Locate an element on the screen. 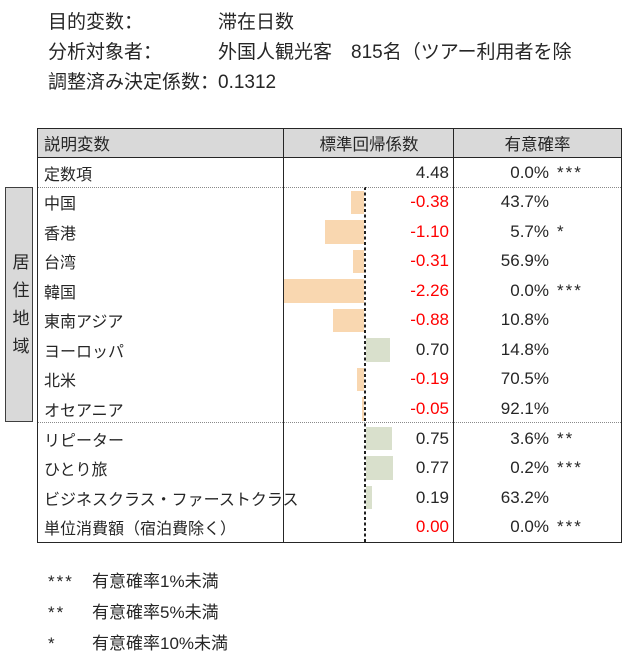  note-10pct: * 有意確率10%未満 is located at coordinates (138, 643).